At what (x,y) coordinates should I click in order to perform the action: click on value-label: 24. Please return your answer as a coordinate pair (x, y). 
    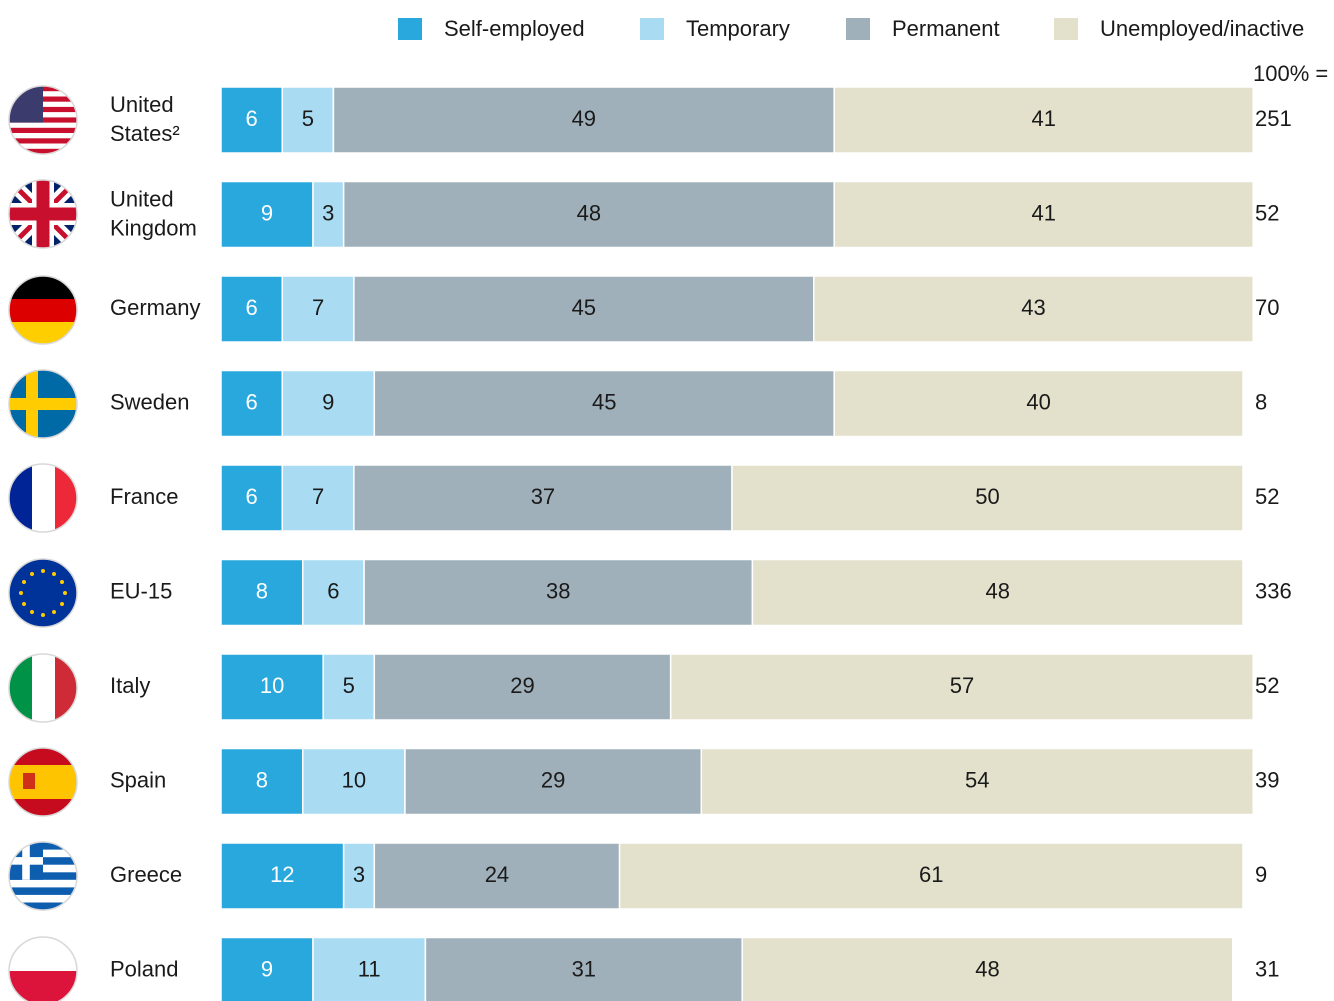
    Looking at the image, I should click on (497, 874).